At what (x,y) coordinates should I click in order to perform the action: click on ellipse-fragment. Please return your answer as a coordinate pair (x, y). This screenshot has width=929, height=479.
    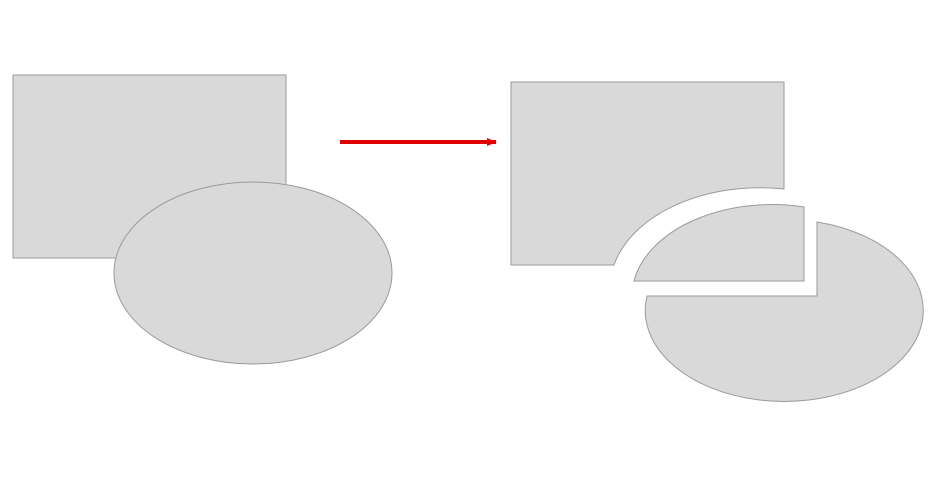
    Looking at the image, I should click on (784, 311).